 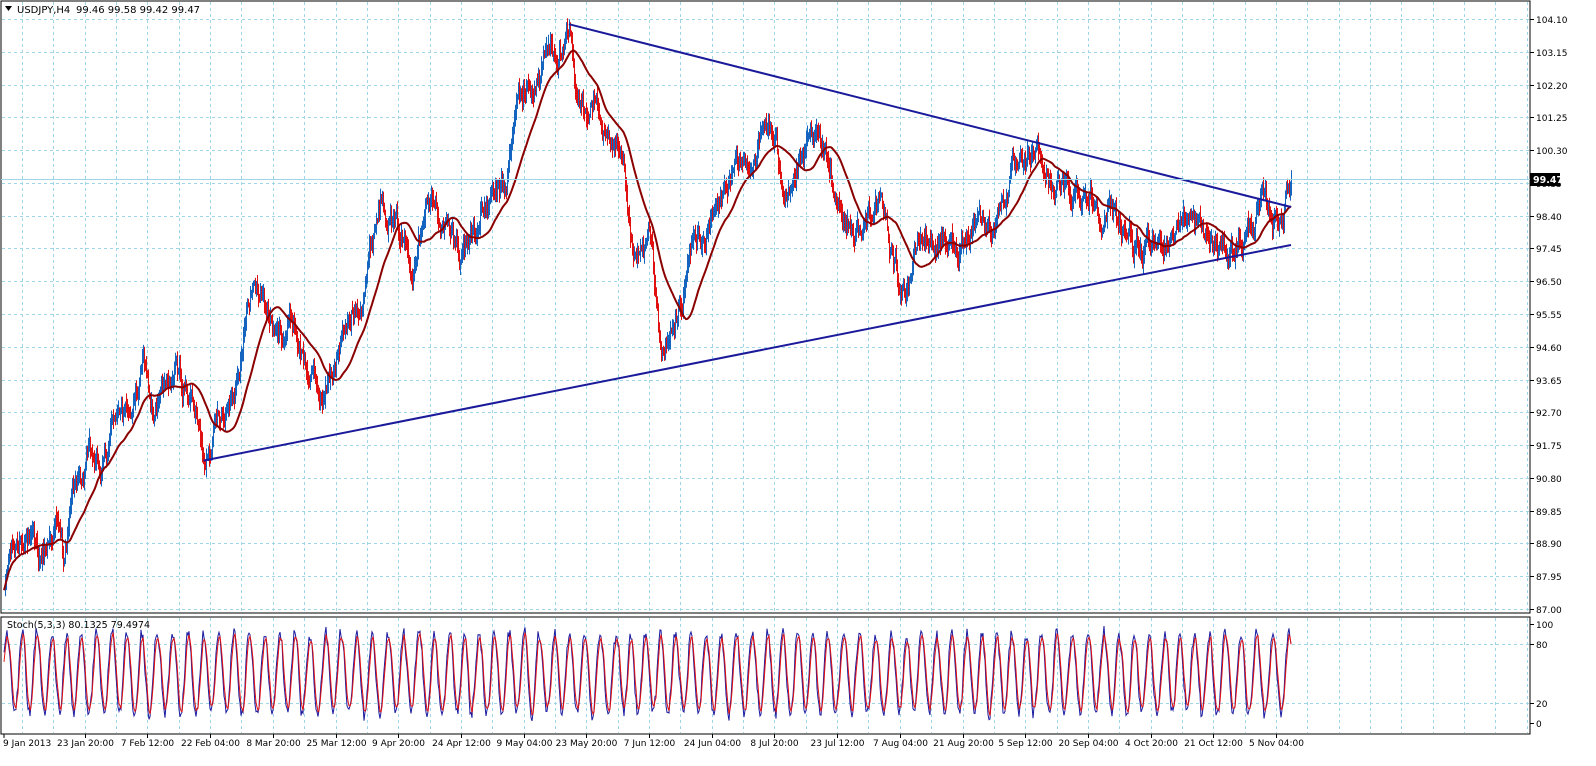 What do you see at coordinates (1544, 626) in the screenshot?
I see `stoch-tick-label: 100` at bounding box center [1544, 626].